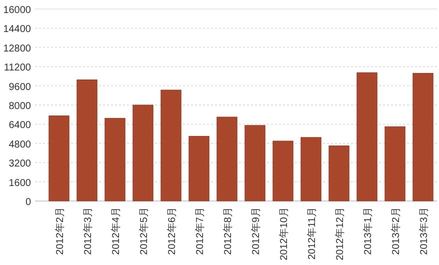  Describe the element at coordinates (17, 30) in the screenshot. I see `y-tick-label: 14400` at that location.